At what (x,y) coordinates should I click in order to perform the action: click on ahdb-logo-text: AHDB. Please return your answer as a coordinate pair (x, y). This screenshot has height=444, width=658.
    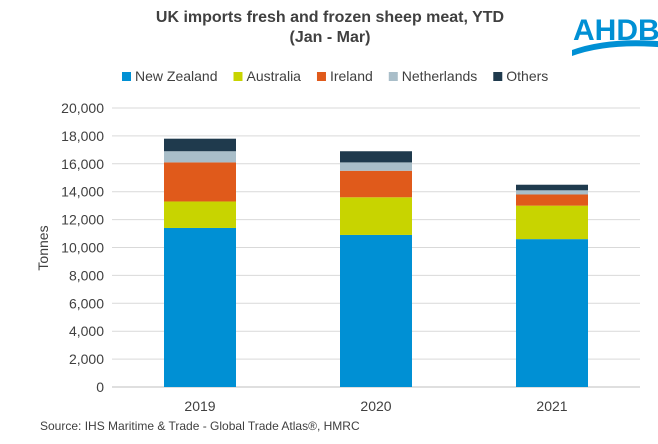
    Looking at the image, I should click on (615, 30).